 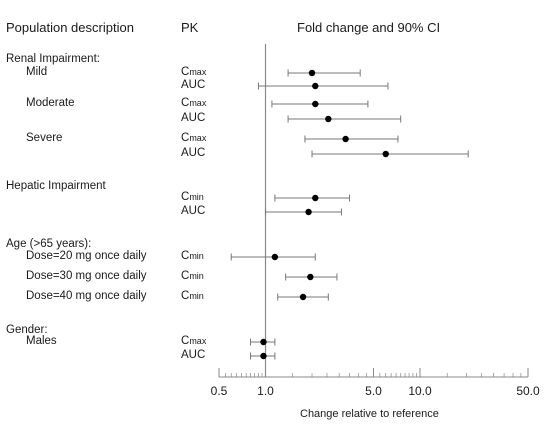 What do you see at coordinates (369, 414) in the screenshot?
I see `x-axis-label: Change relative to reference` at bounding box center [369, 414].